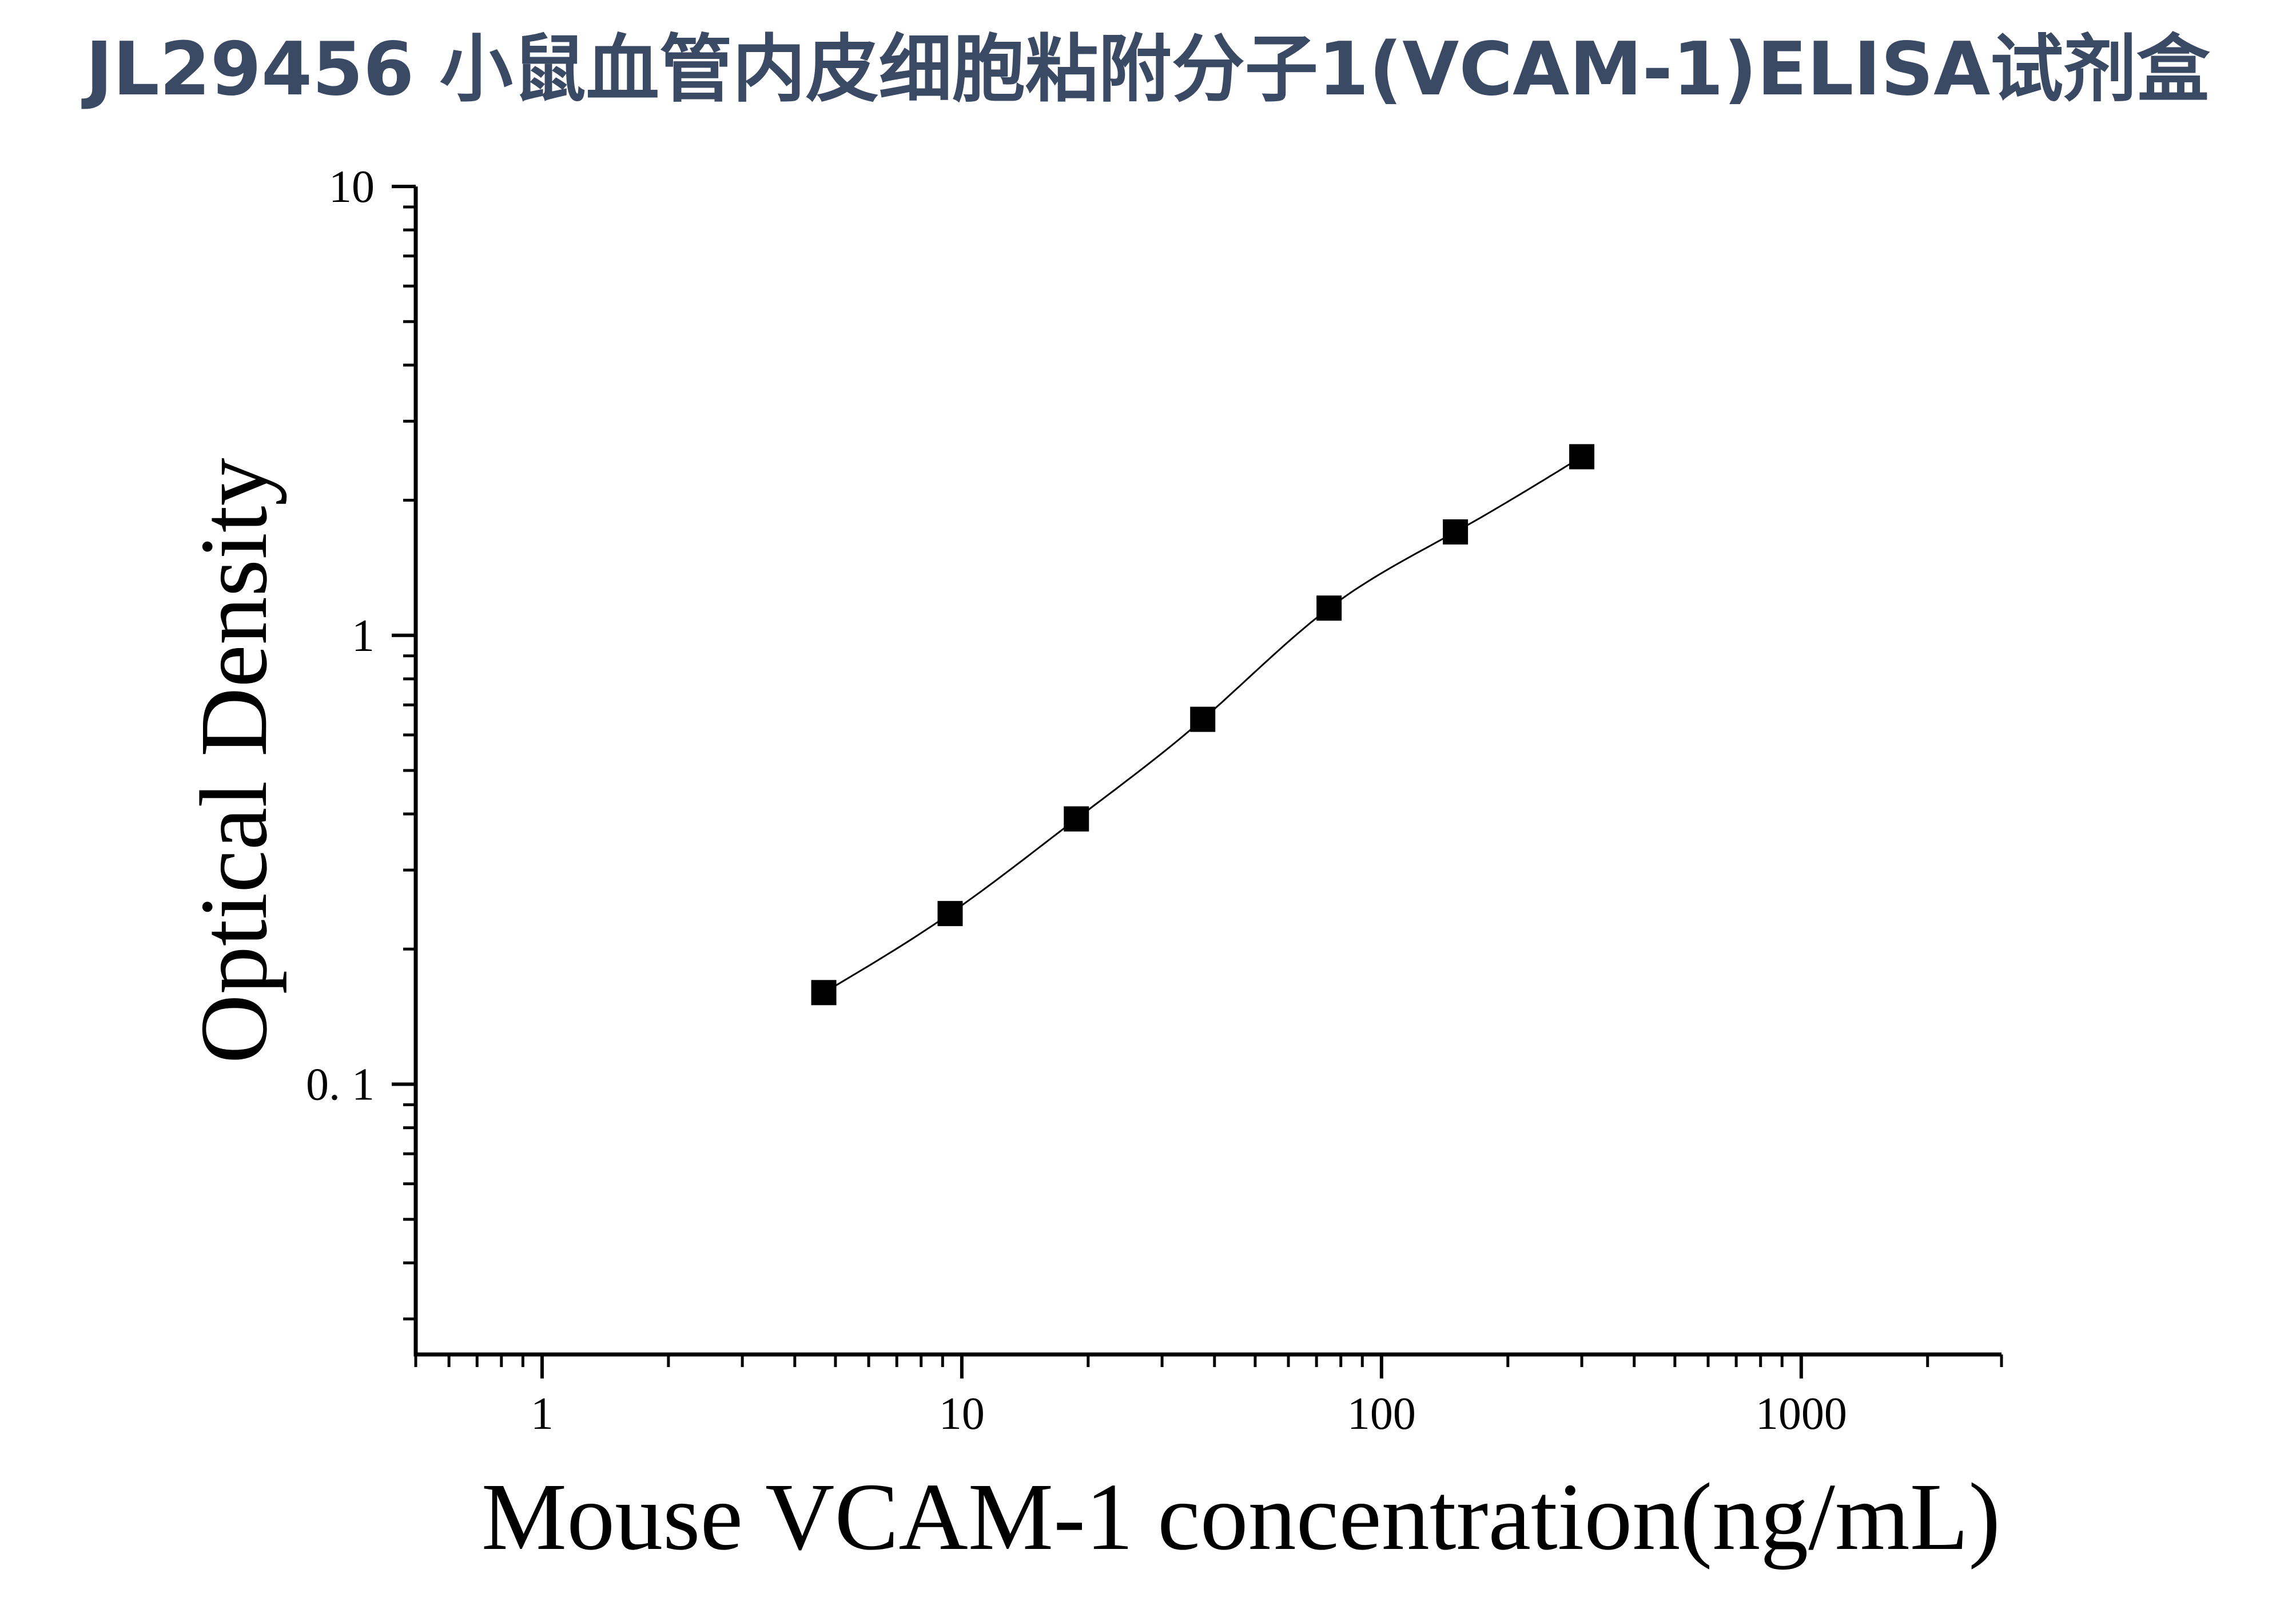 The height and width of the screenshot is (1605, 2296). What do you see at coordinates (363, 636) in the screenshot?
I see `y-tick-label: 1` at bounding box center [363, 636].